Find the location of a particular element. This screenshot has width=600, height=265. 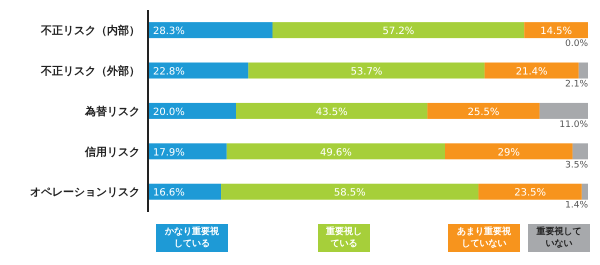

text: 重要視している is located at coordinates (344, 238).